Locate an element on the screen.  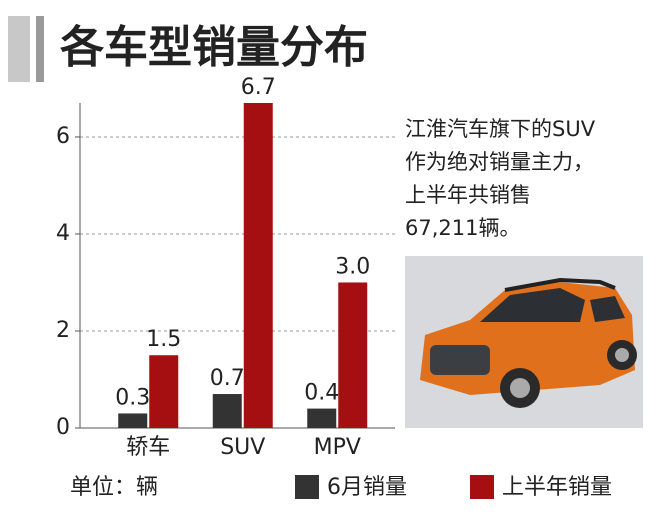
y-tick-label: 0 is located at coordinates (63, 427).